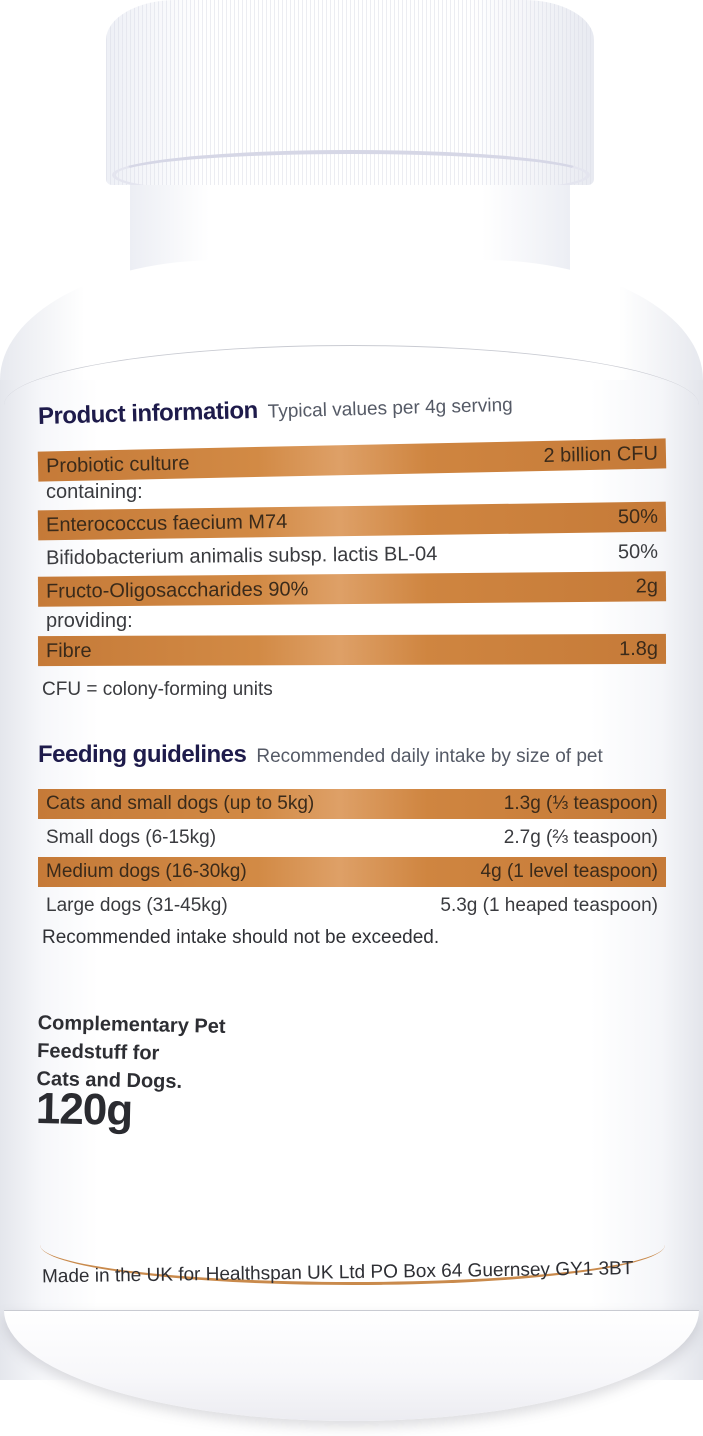 This screenshot has height=1436, width=703. Describe the element at coordinates (352, 650) in the screenshot. I see `table-row-fibre: Fibre 1.8g` at that location.